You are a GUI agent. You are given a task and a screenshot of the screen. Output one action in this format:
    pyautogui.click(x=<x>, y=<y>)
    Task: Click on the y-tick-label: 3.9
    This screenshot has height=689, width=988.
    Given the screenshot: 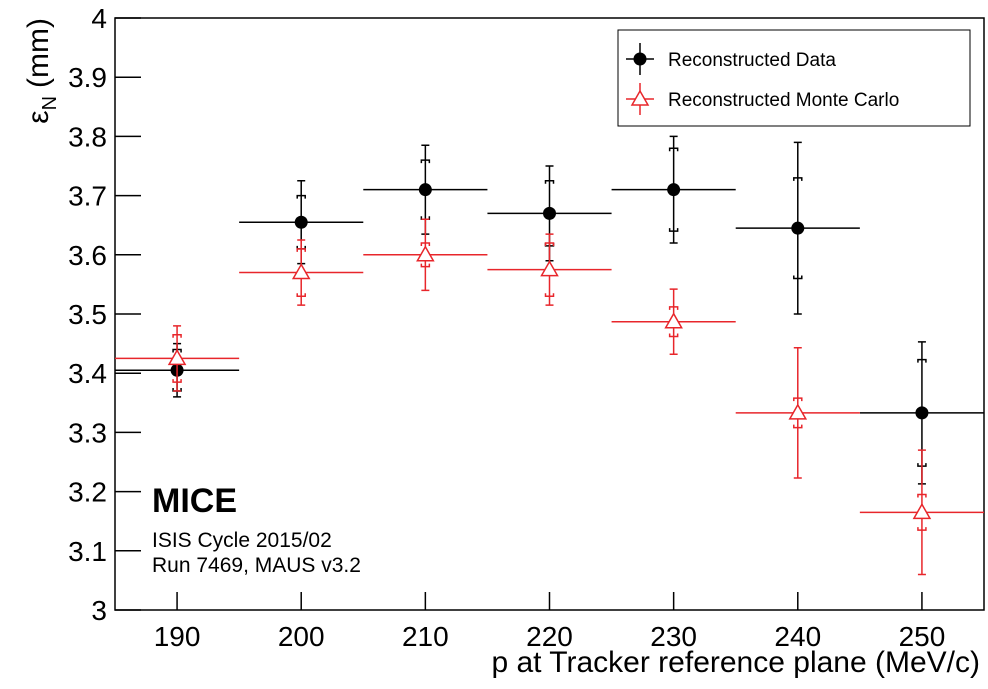 What is the action you would take?
    pyautogui.click(x=87, y=77)
    